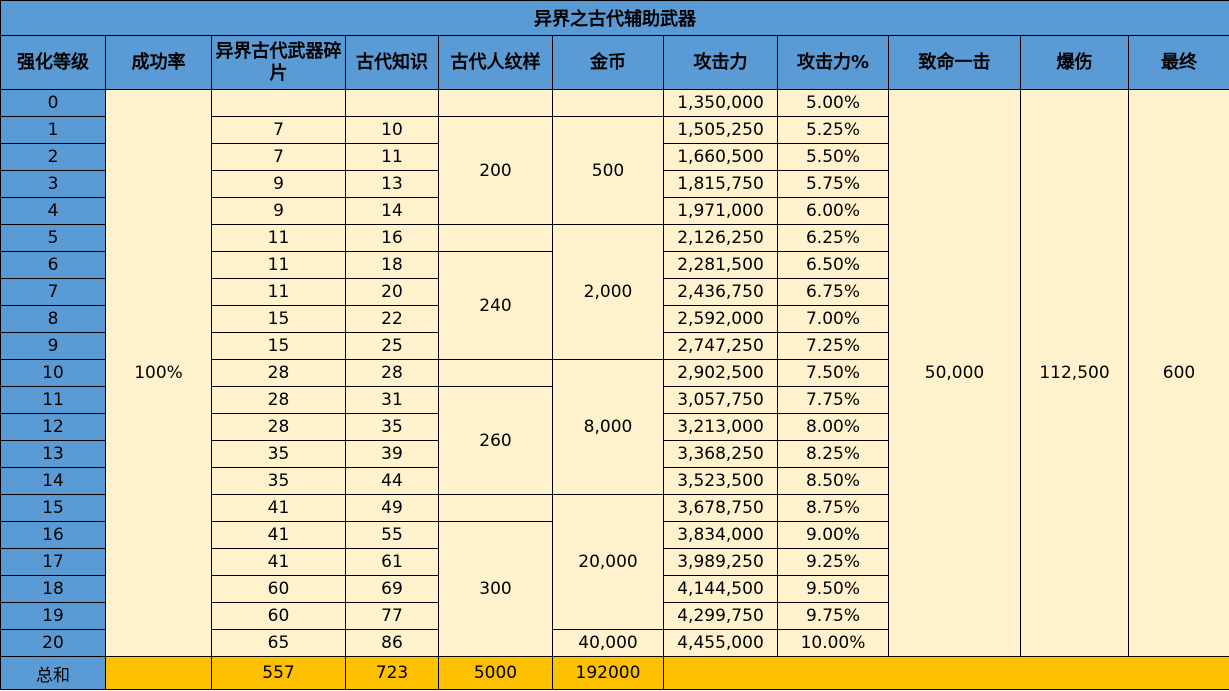 This screenshot has width=1229, height=691. What do you see at coordinates (53, 673) in the screenshot?
I see `totals-label: 总和` at bounding box center [53, 673].